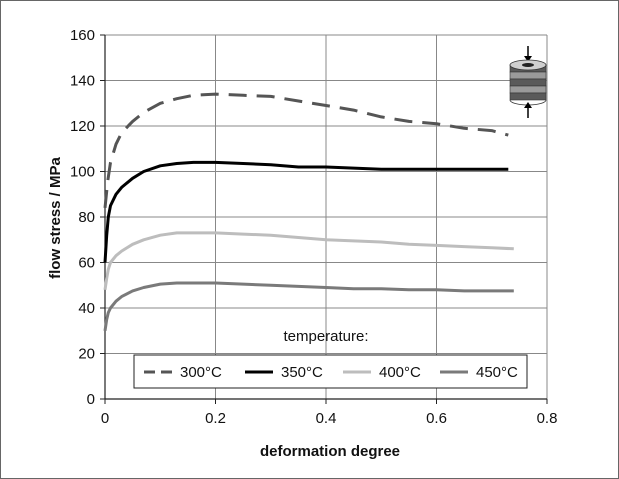  Describe the element at coordinates (86, 263) in the screenshot. I see `y-tick-label: 60` at that location.